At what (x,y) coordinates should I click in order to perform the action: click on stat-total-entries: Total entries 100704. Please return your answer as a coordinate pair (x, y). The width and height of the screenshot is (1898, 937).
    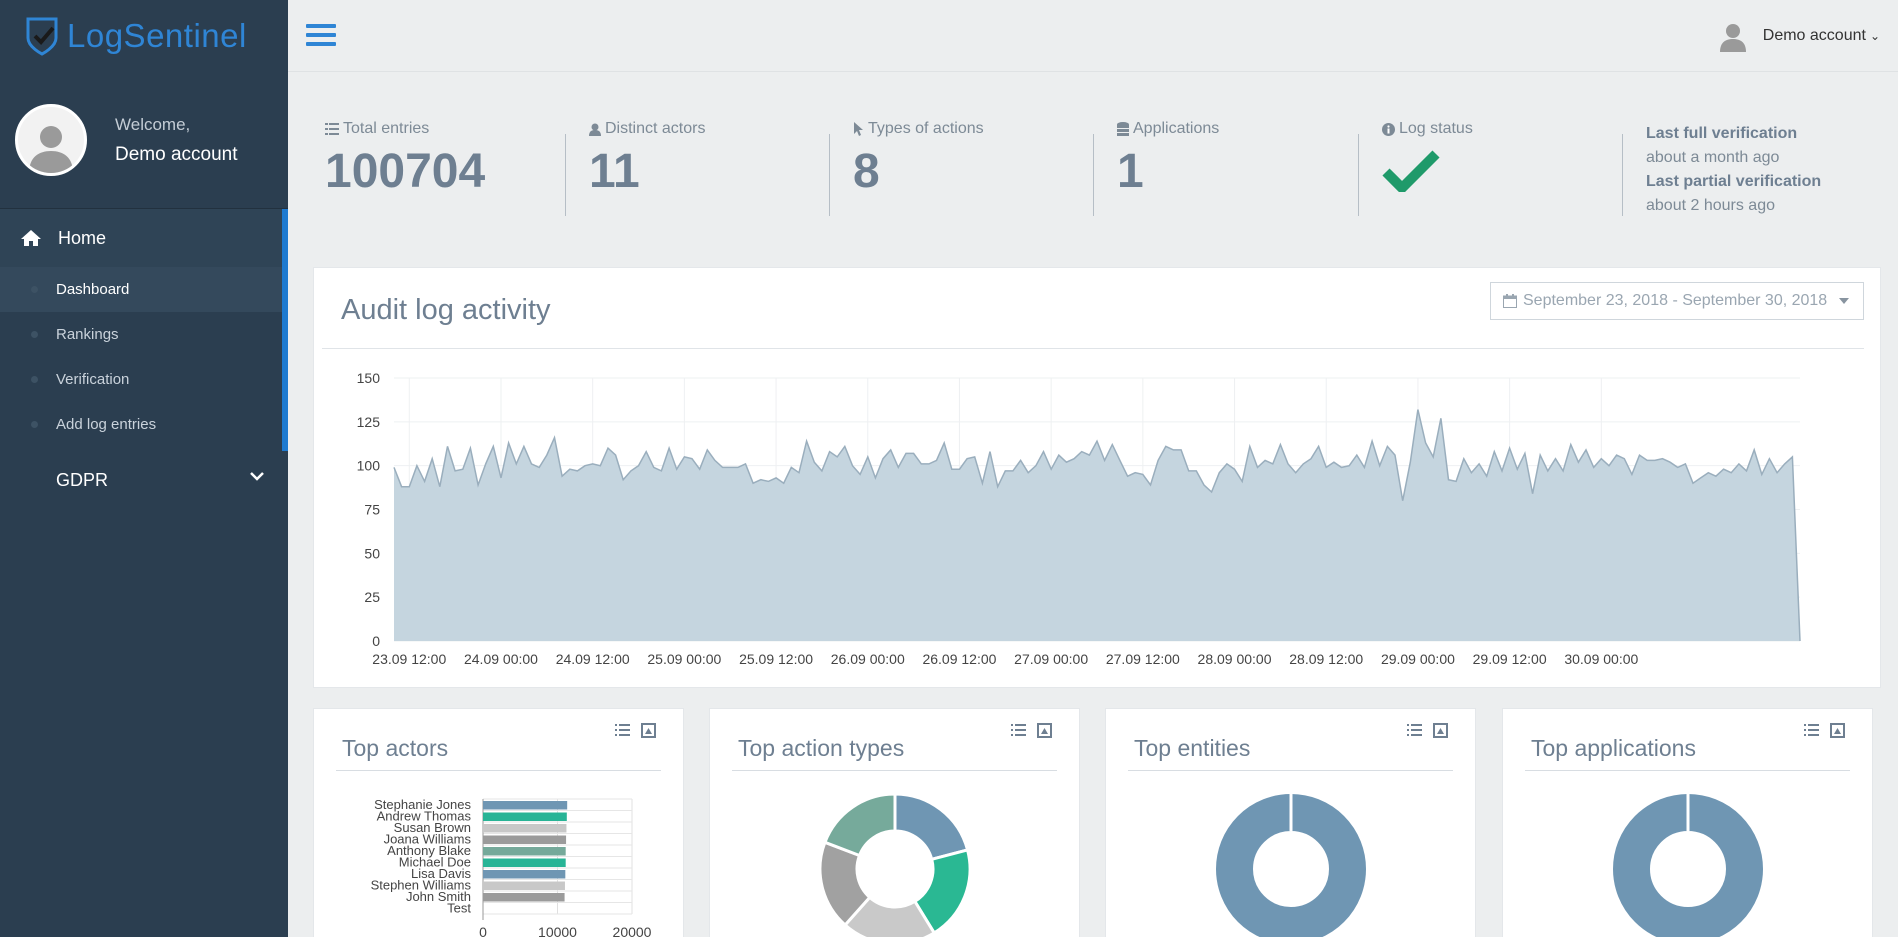
    Looking at the image, I should click on (405, 159).